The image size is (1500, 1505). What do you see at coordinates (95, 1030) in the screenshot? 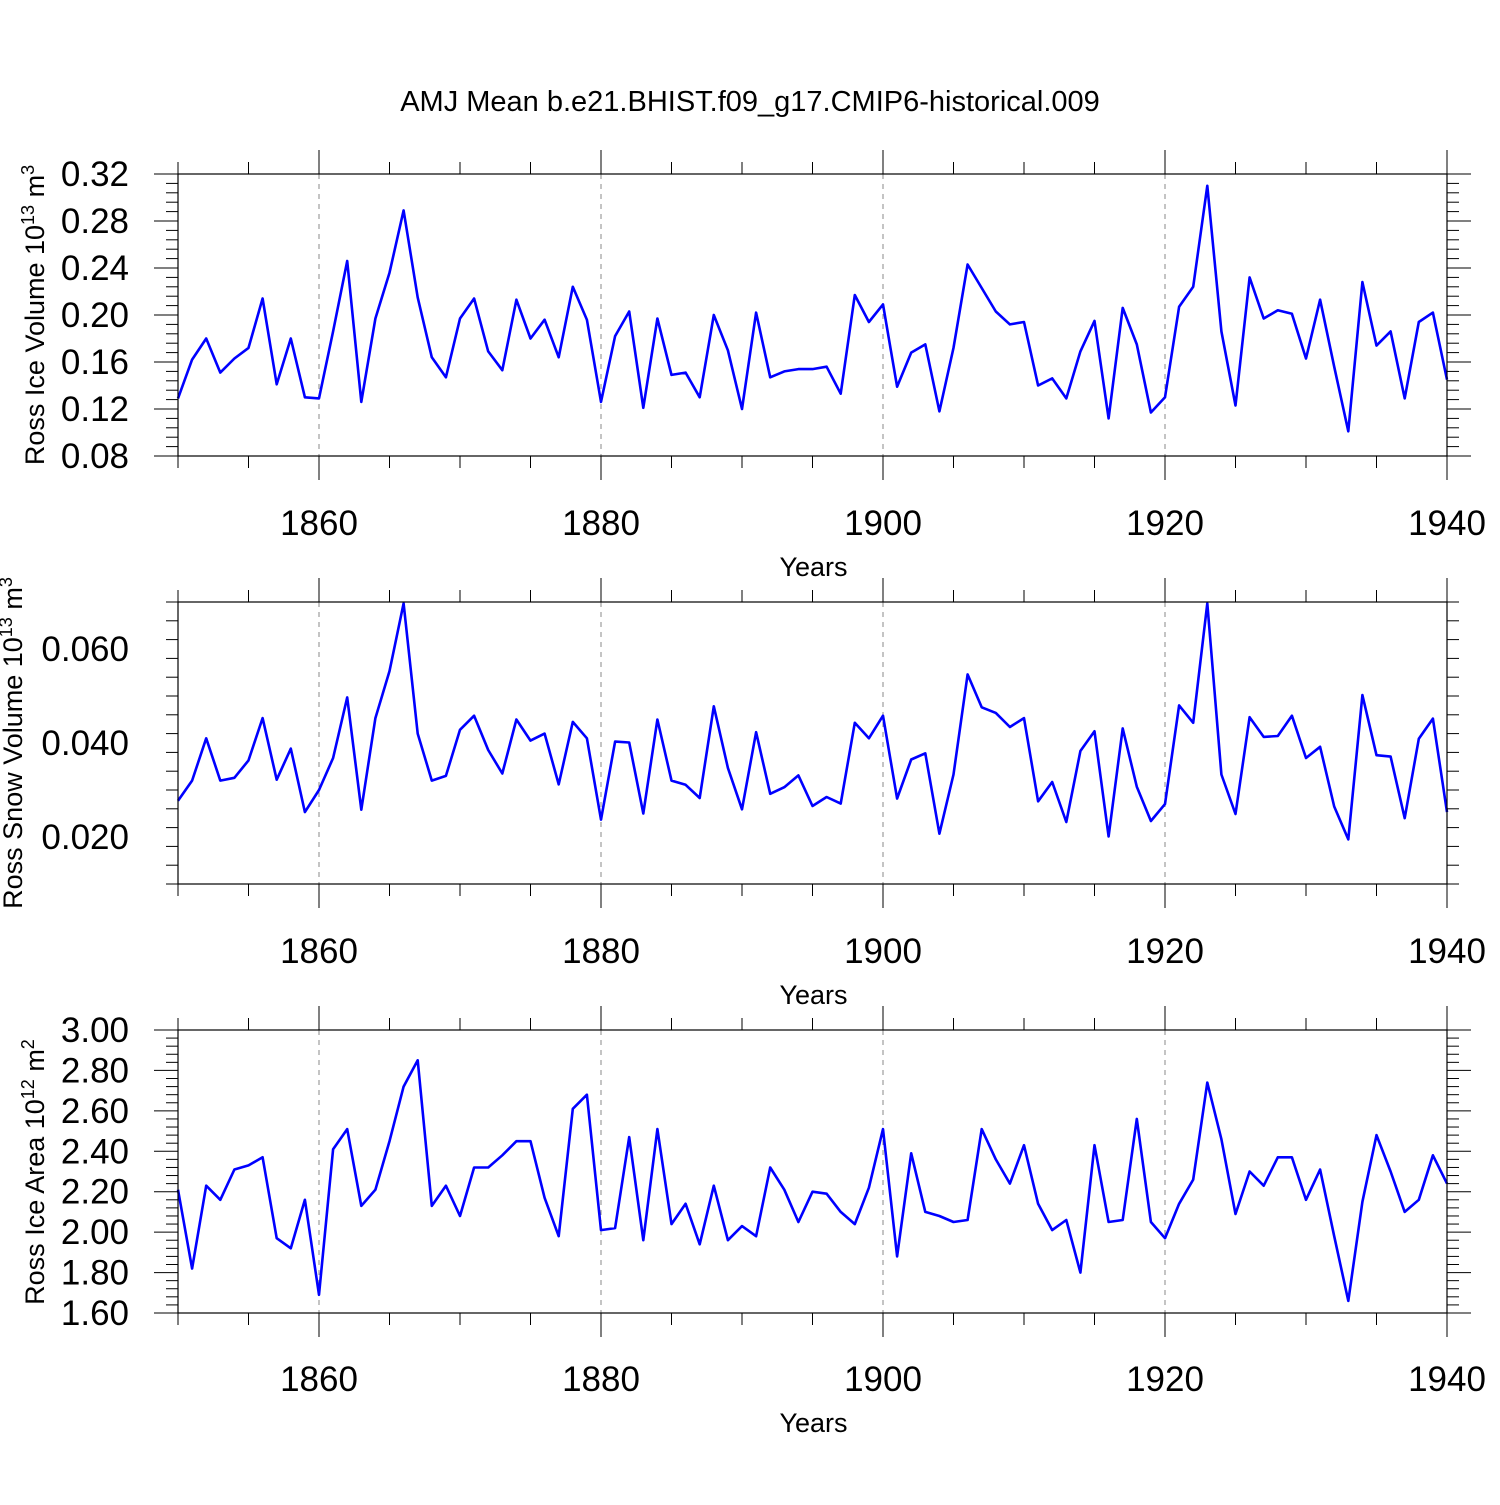
I see `y-tick-label: 3.00` at bounding box center [95, 1030].